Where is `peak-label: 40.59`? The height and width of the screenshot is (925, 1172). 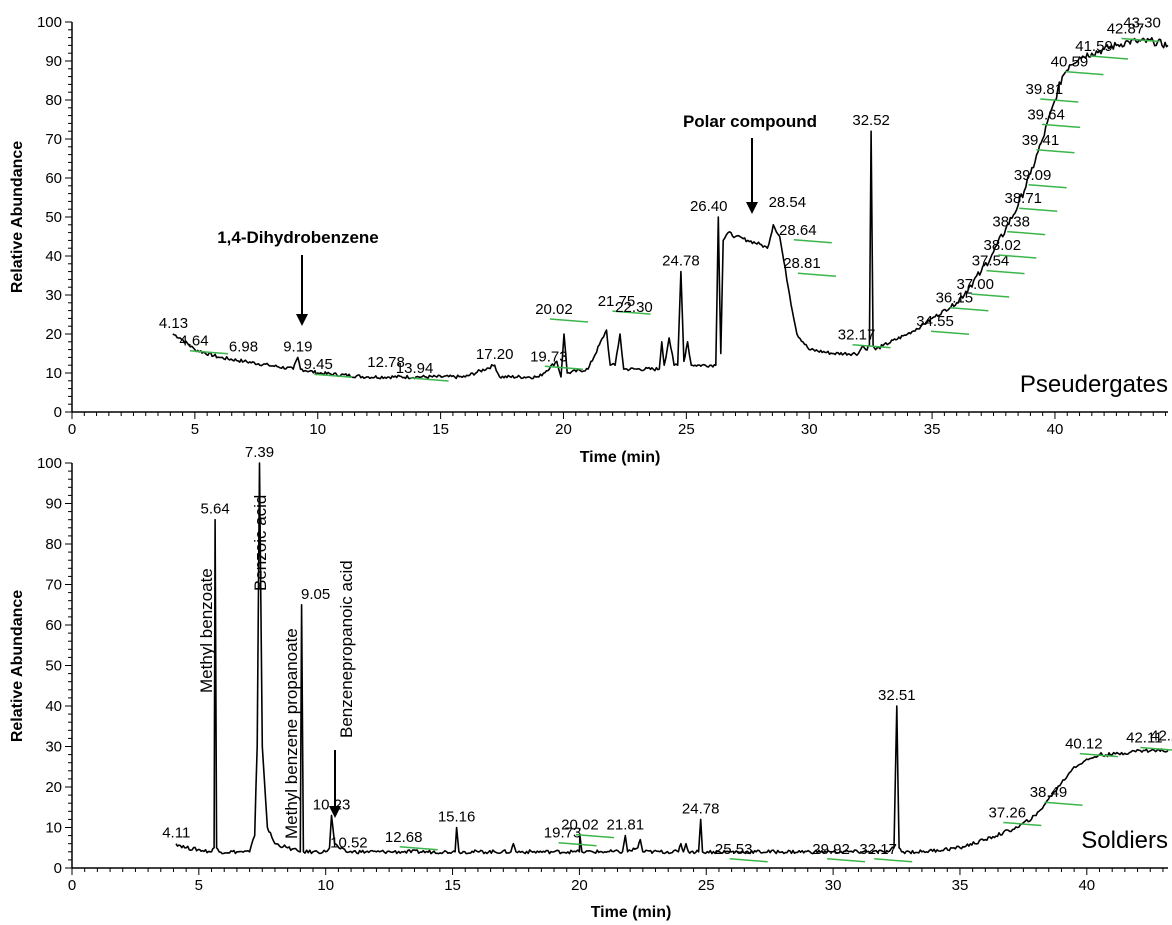
peak-label: 40.59 is located at coordinates (1070, 62).